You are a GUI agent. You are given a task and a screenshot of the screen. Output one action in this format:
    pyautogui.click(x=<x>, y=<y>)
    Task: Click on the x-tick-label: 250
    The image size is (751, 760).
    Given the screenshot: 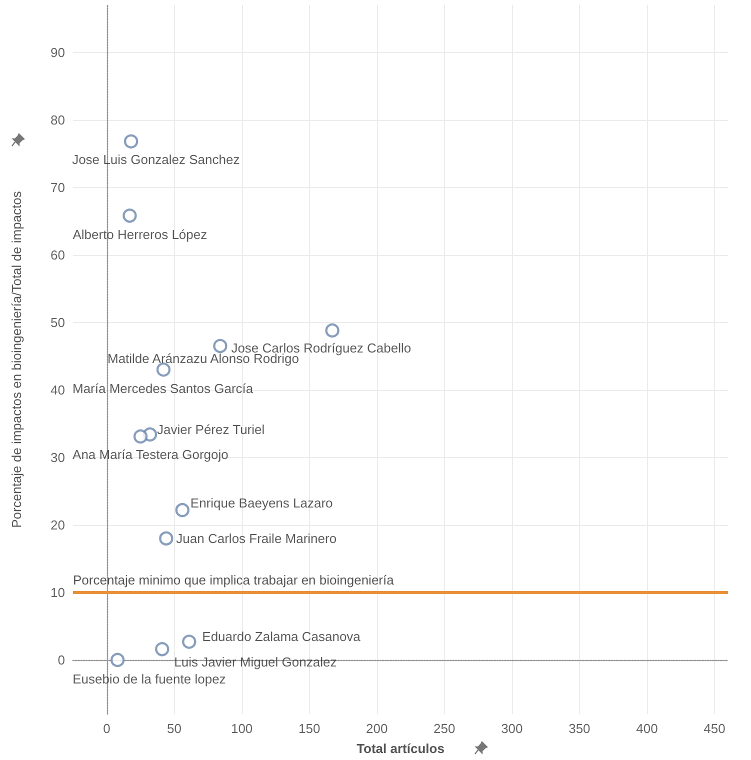 What is the action you would take?
    pyautogui.click(x=445, y=728)
    